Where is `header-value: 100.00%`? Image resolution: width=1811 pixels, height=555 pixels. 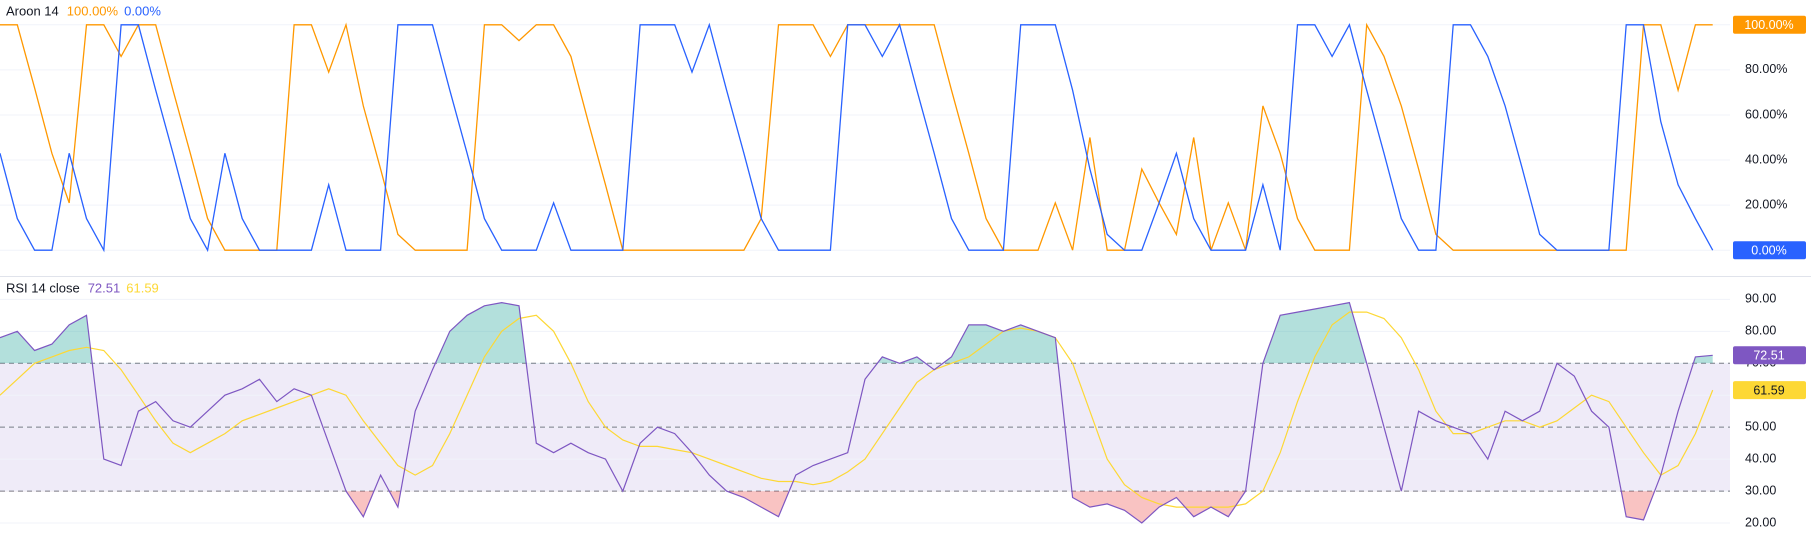 header-value: 100.00% is located at coordinates (93, 10).